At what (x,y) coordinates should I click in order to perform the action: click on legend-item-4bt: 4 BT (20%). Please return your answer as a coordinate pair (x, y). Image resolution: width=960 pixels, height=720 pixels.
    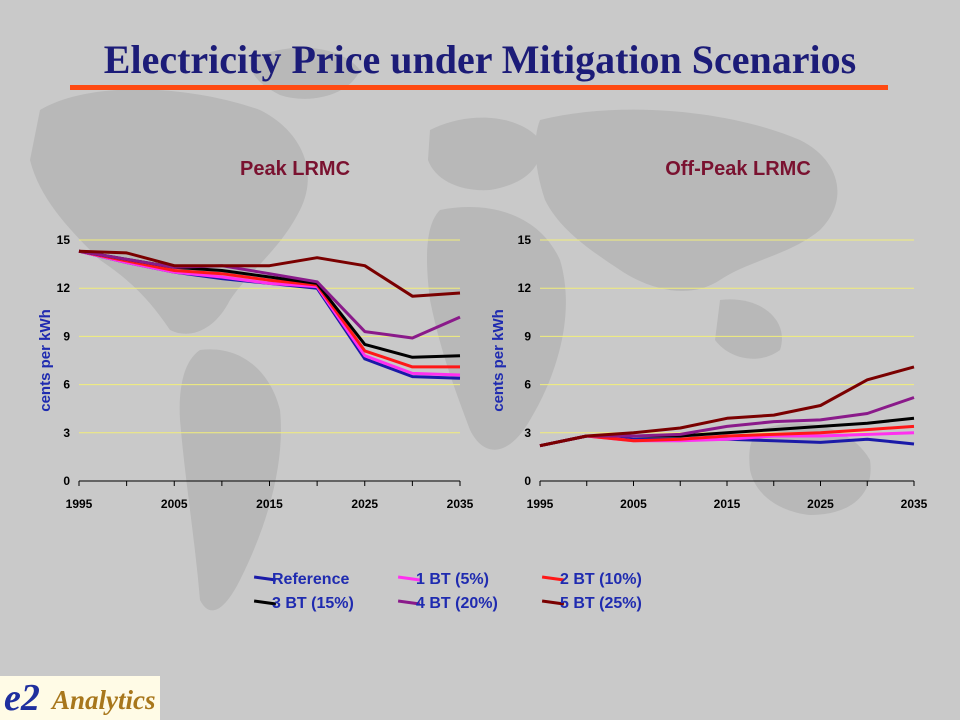
    Looking at the image, I should click on (468, 604).